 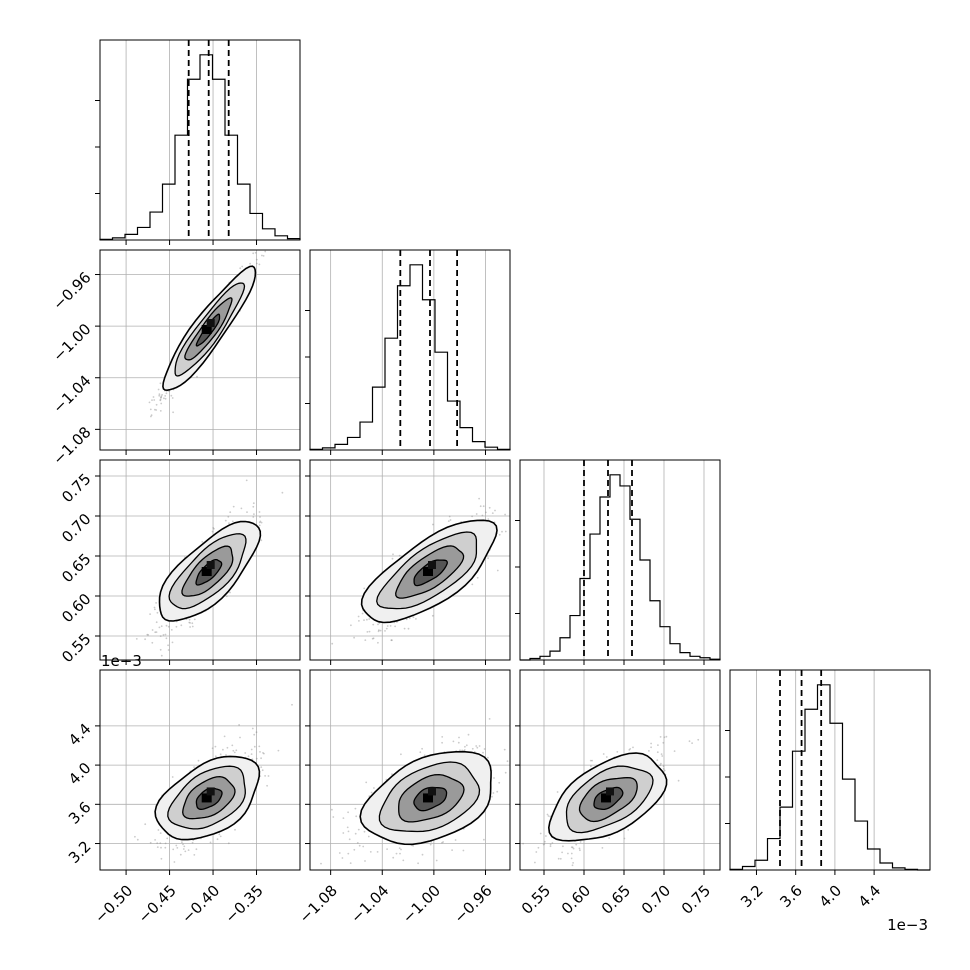 What do you see at coordinates (76, 648) in the screenshot?
I see `y-tick-label: 0.55` at bounding box center [76, 648].